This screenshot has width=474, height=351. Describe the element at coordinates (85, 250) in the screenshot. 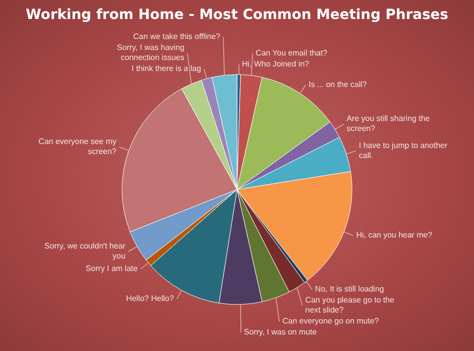

I see `slice-label: Sorry, we couldn't hear you` at that location.